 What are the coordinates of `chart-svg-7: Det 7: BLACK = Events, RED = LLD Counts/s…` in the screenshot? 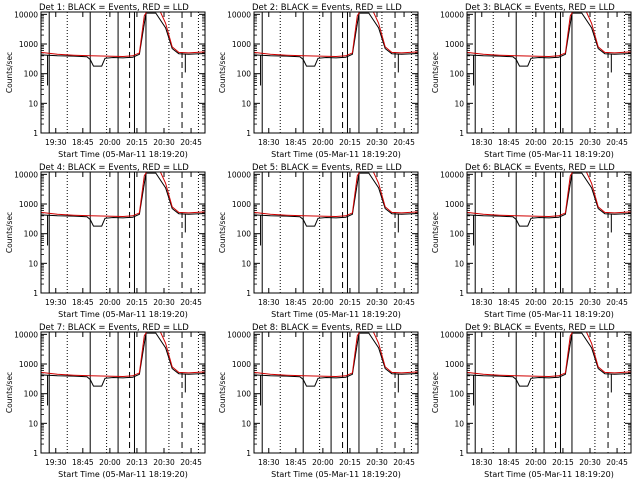 It's located at (105, 401).